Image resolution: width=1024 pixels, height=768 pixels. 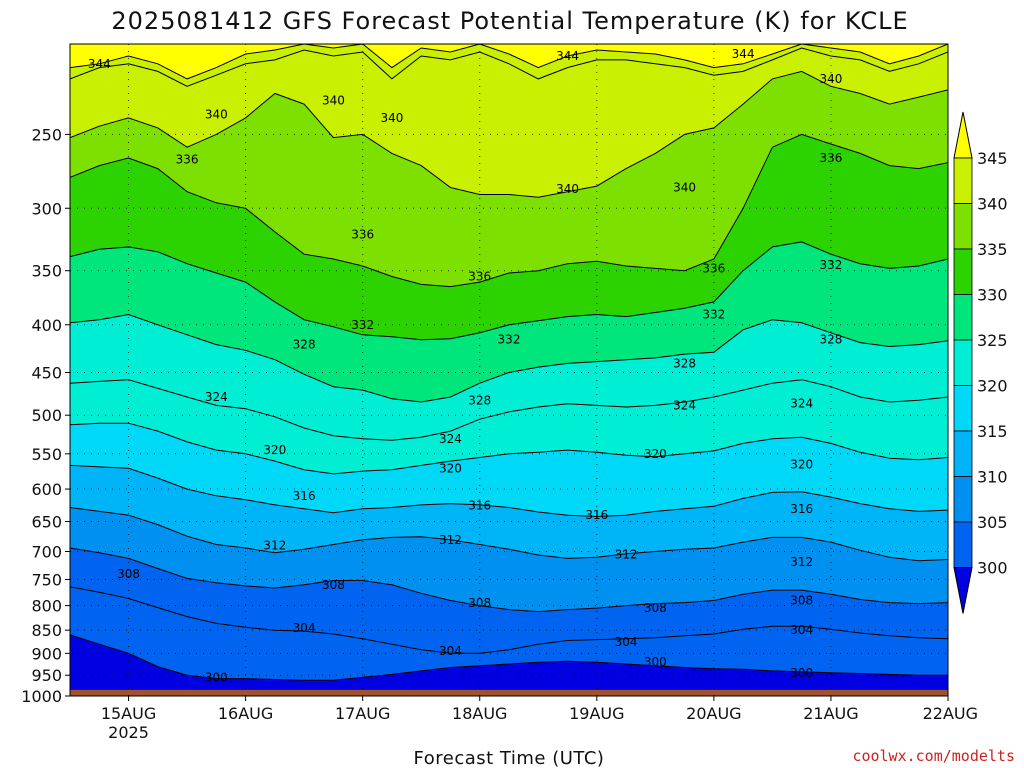 What do you see at coordinates (46, 134) in the screenshot?
I see `y-tick-label-250: 250` at bounding box center [46, 134].